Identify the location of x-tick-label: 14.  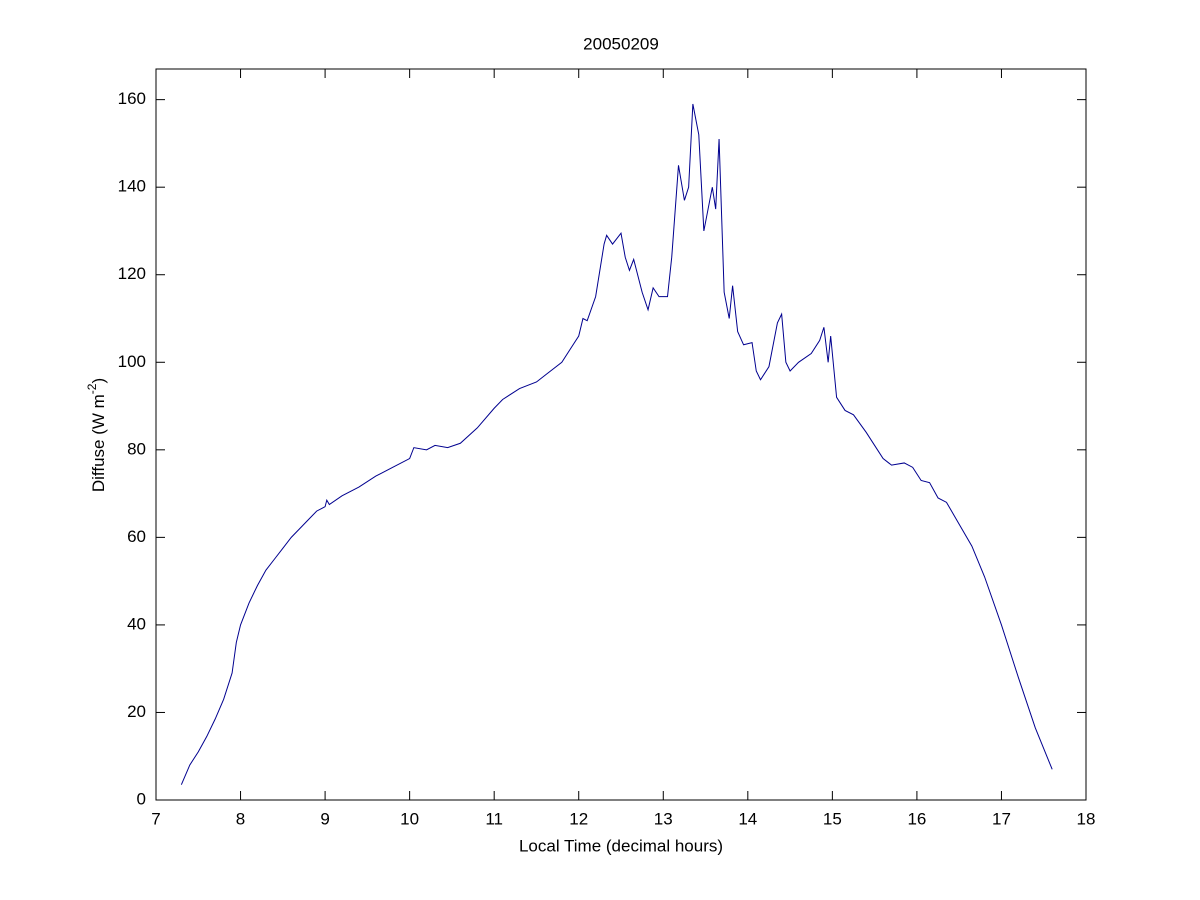
(747, 818).